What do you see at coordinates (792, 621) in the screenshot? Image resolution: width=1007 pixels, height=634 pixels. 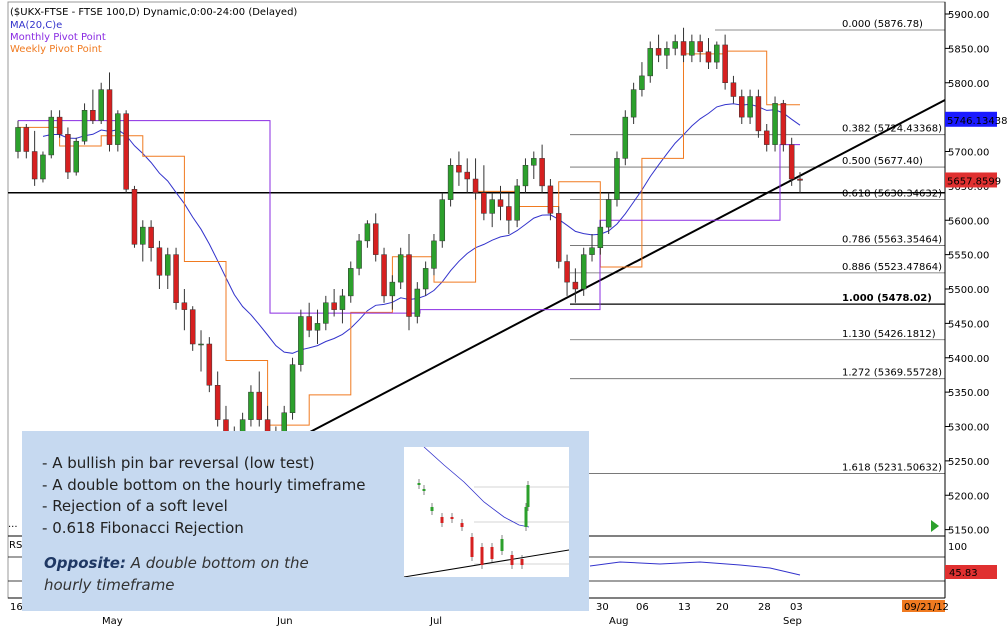 I see `x-month-label: Sep` at bounding box center [792, 621].